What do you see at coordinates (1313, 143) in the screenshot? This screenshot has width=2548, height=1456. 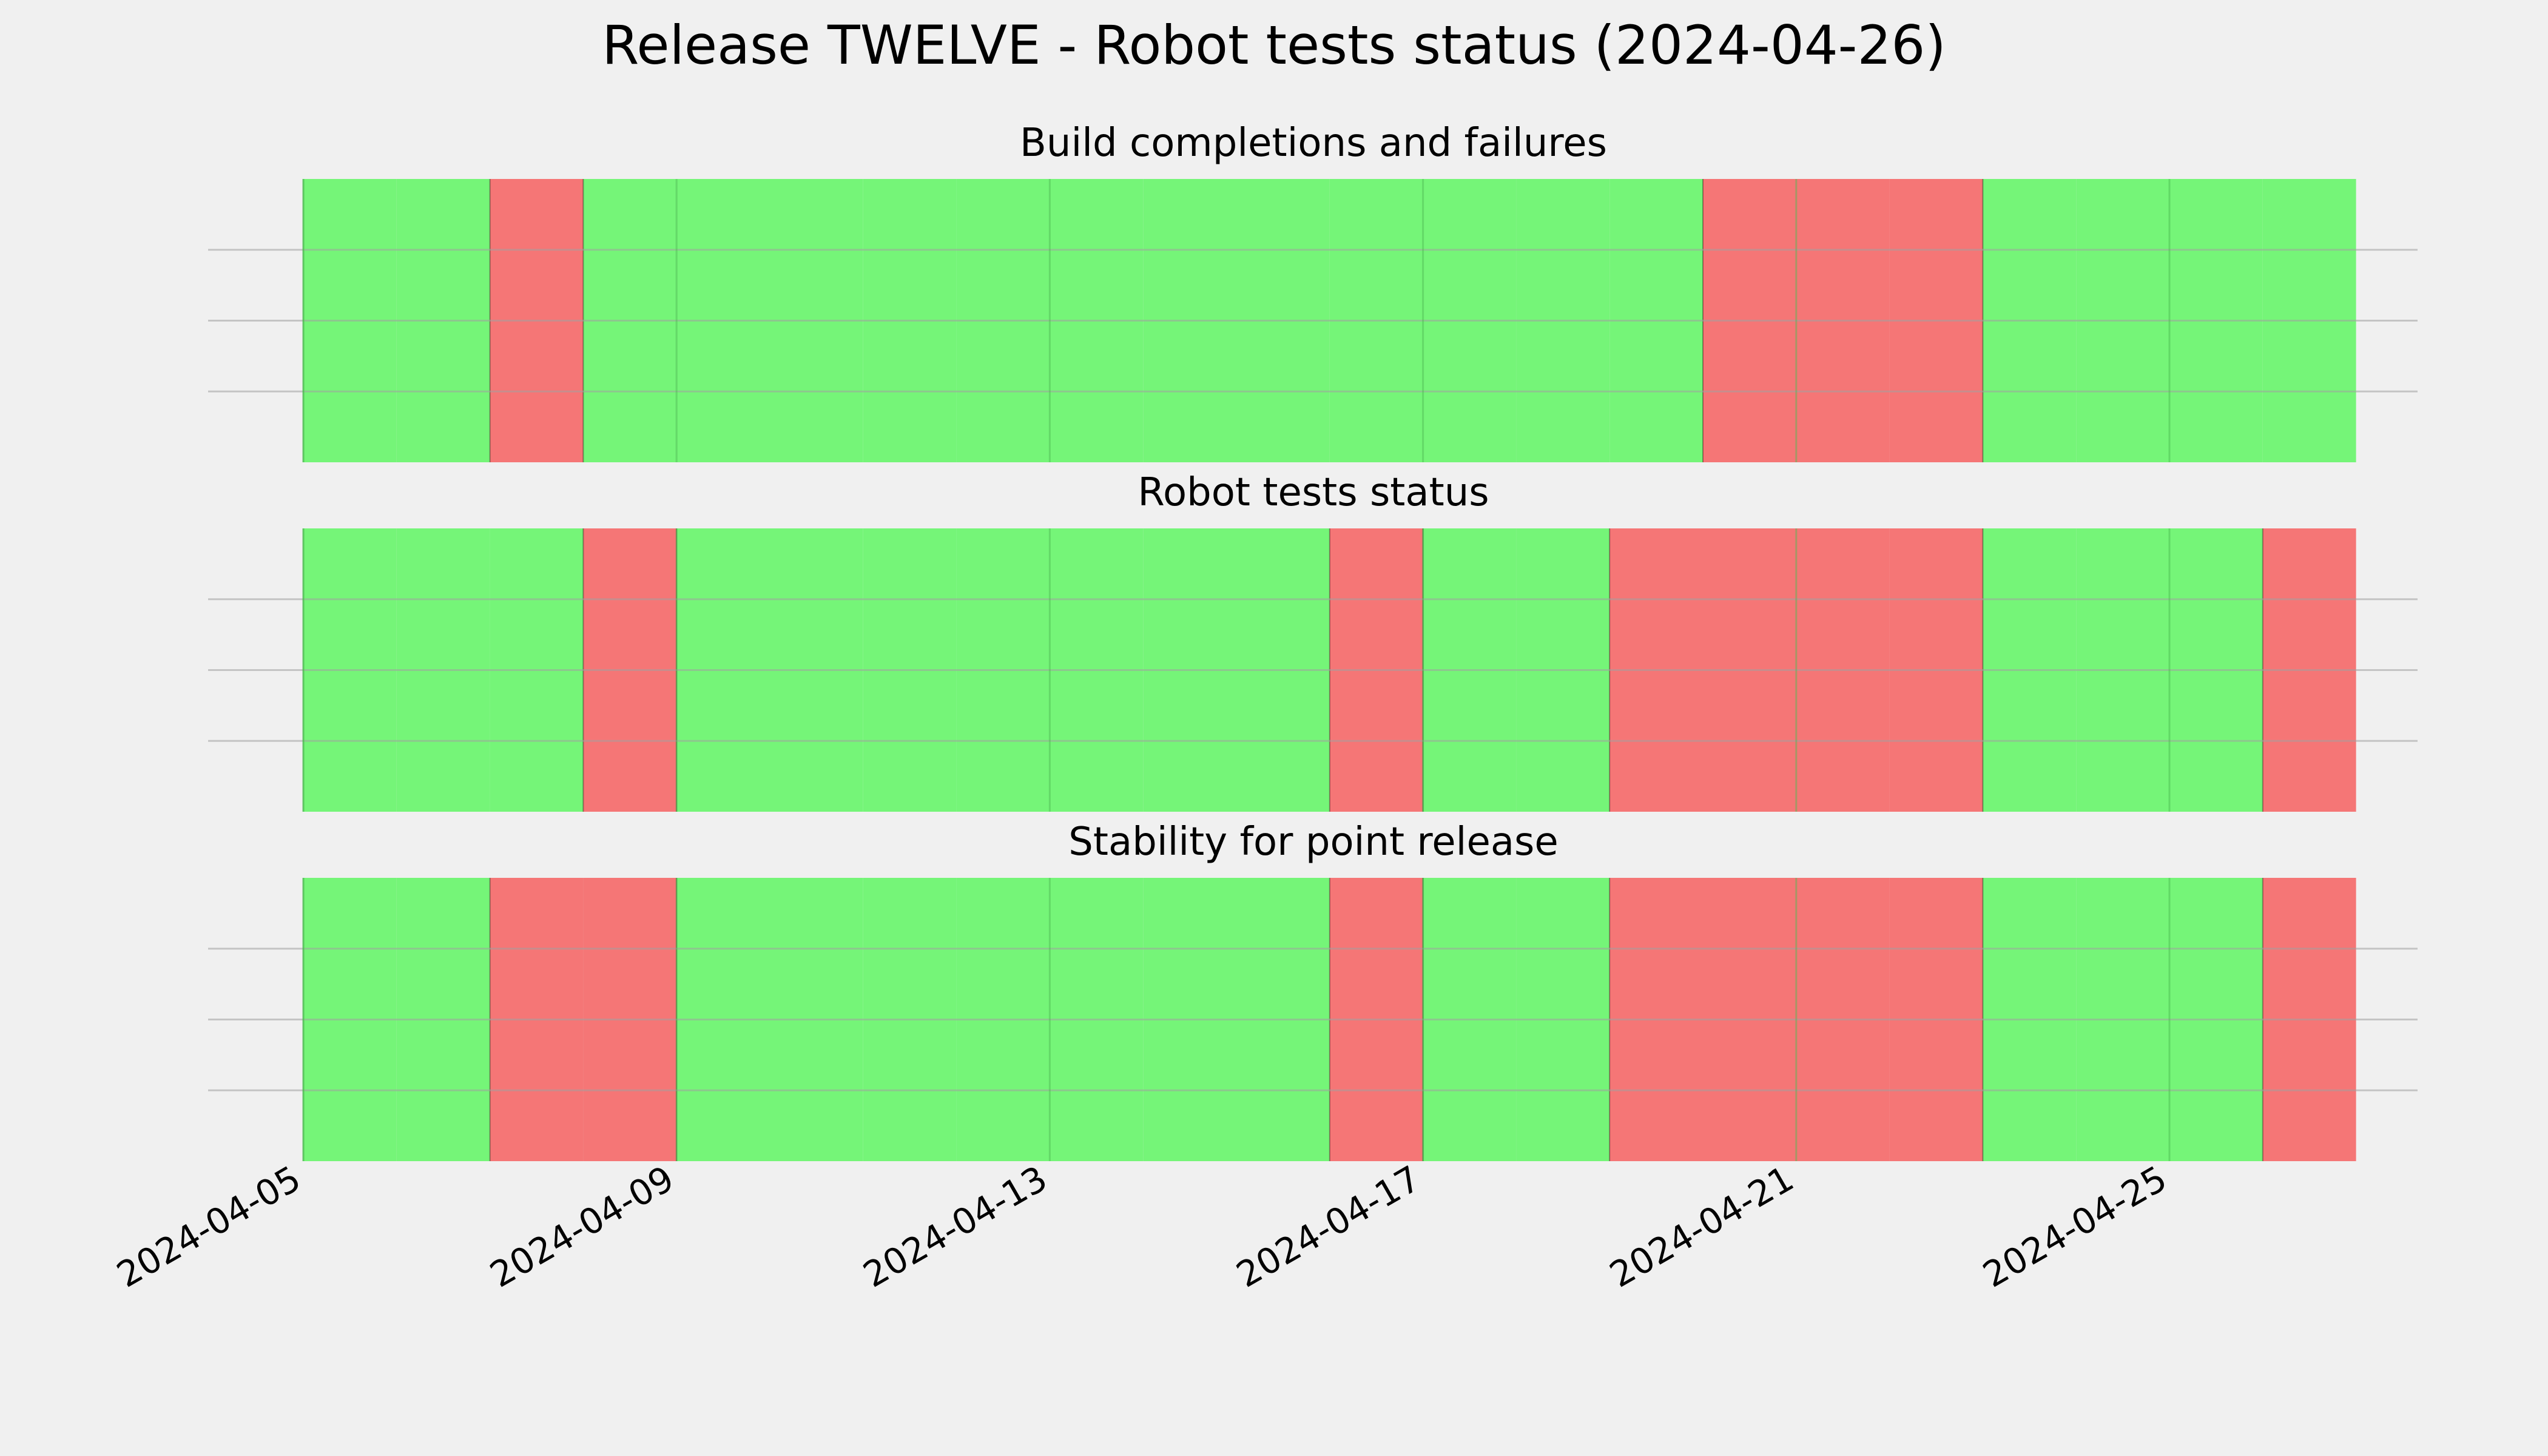 I see `panel-title: Build completions and failures` at bounding box center [1313, 143].